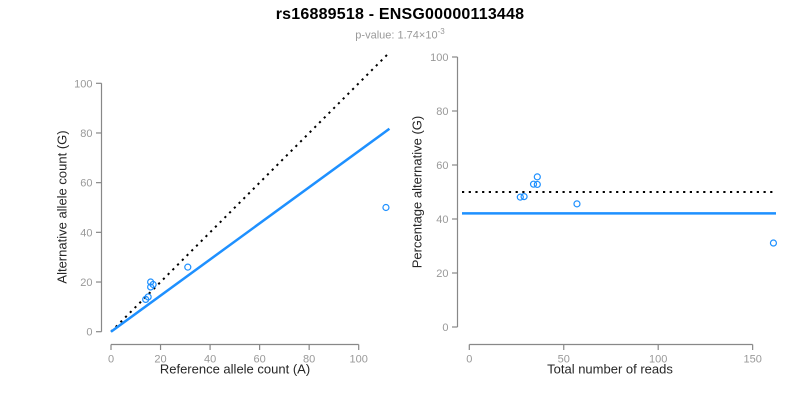 This screenshot has height=400, width=800. Describe the element at coordinates (610, 369) in the screenshot. I see `right-x-axis-label: Total number of reads` at that location.